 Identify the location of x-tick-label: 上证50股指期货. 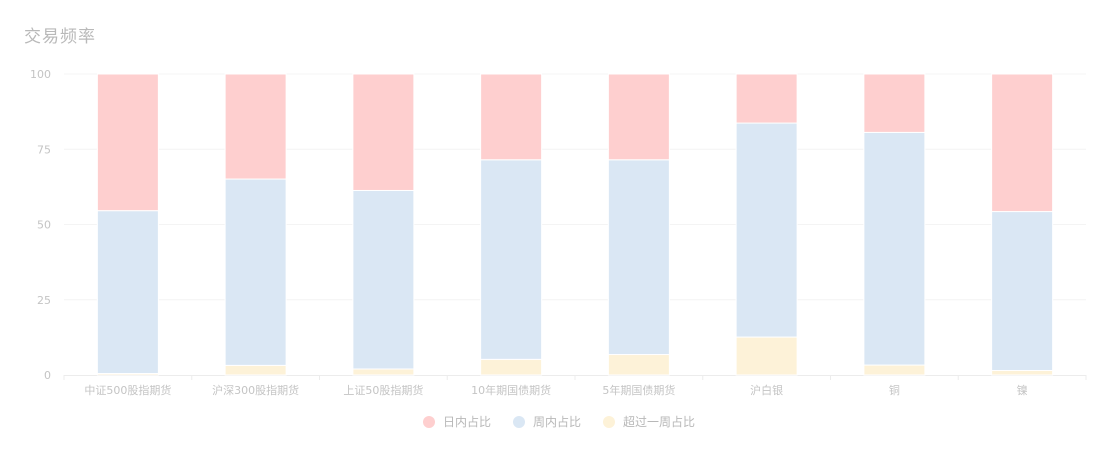
(383, 390).